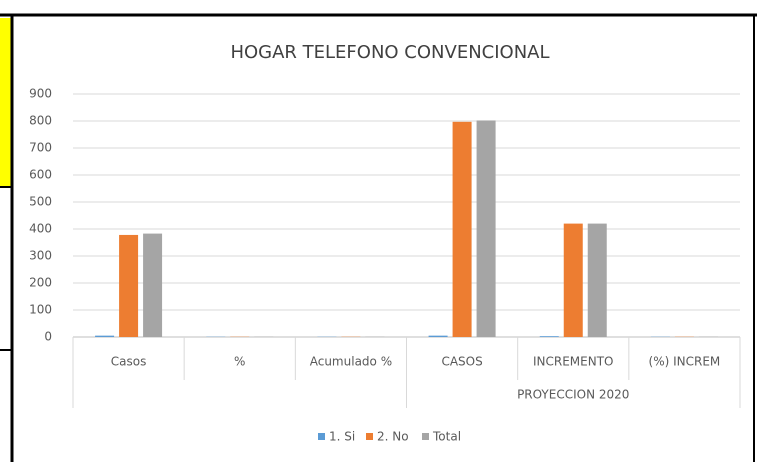  What do you see at coordinates (351, 362) in the screenshot?
I see `x-tick-label: Acumulado %` at bounding box center [351, 362].